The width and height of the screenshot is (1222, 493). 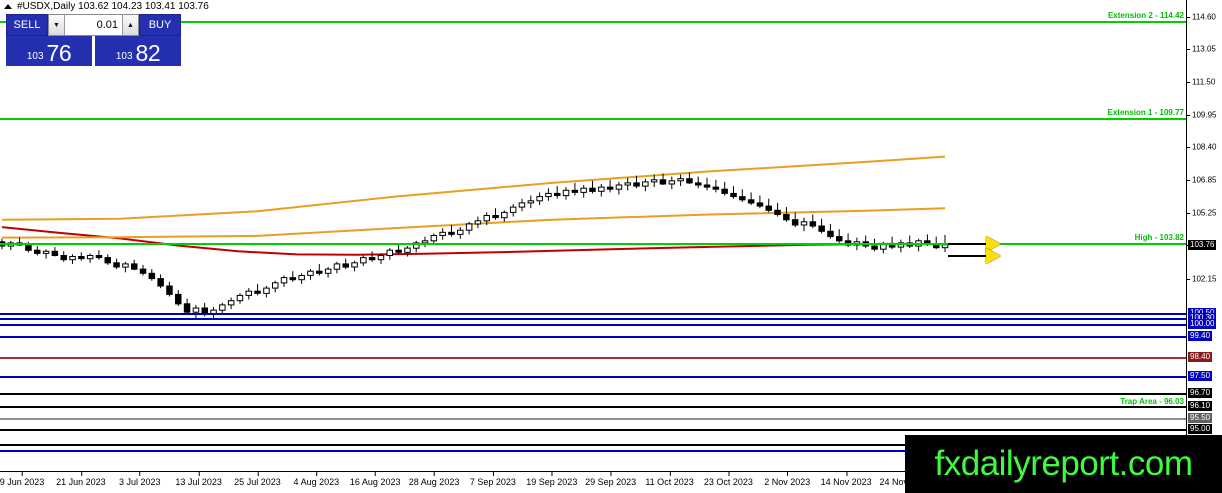 I want to click on date-tick: 14 Nov 2023, so click(x=846, y=479).